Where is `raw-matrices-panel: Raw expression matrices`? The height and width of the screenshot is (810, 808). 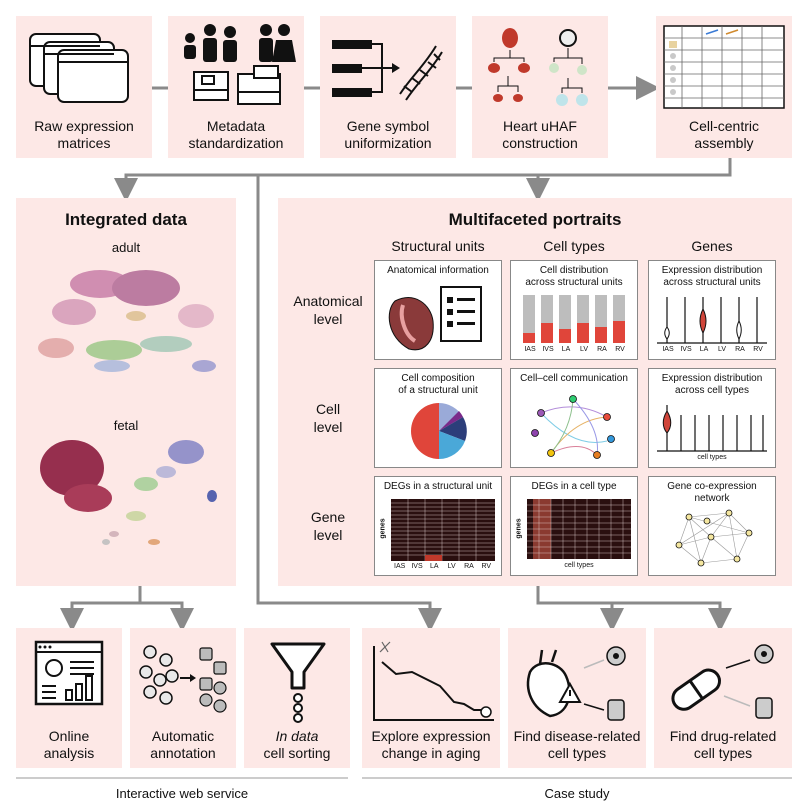
raw-matrices-panel: Raw expression matrices is located at coordinates (84, 87).